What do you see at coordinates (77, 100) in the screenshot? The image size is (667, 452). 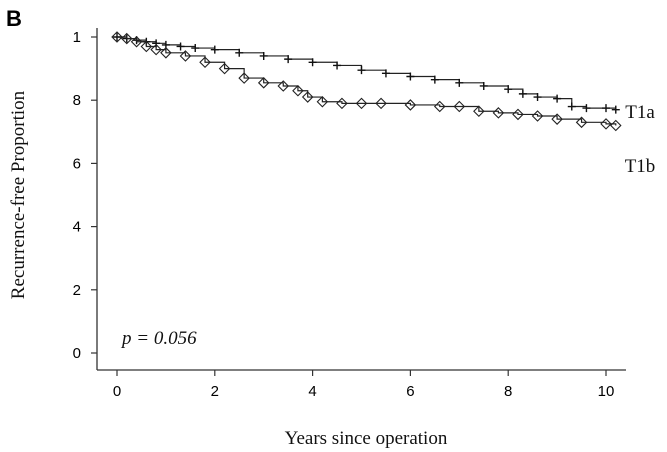 I see `y-tick-label: 8` at bounding box center [77, 100].